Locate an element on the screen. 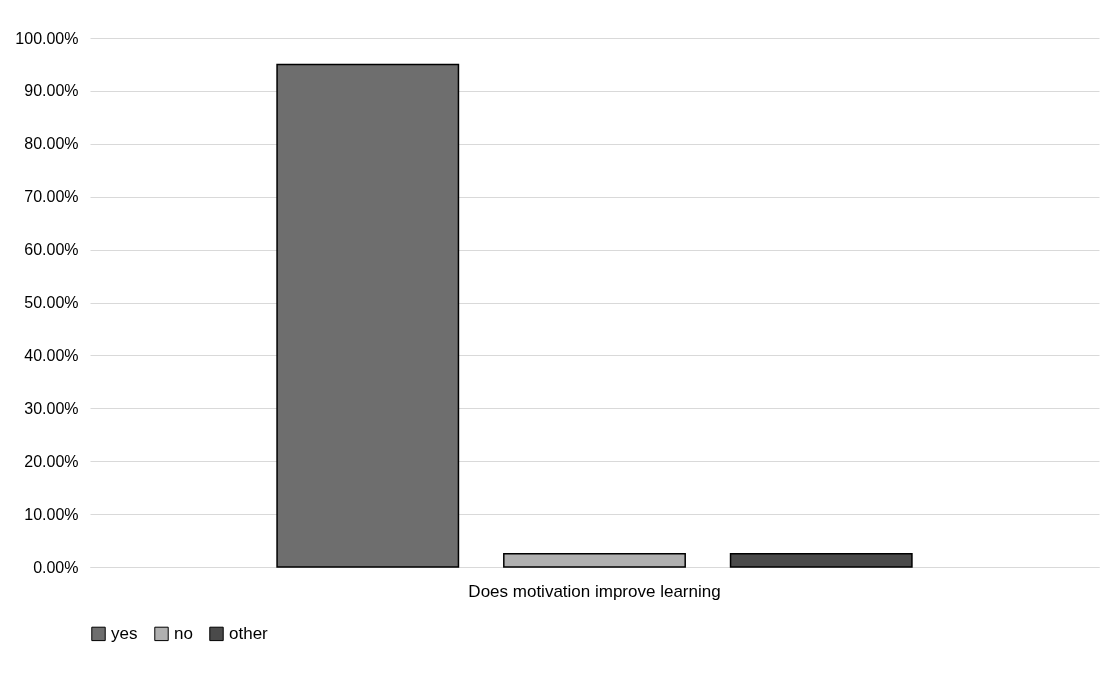 This screenshot has height=673, width=1115. y-tick-label: 60.00% is located at coordinates (51, 250).